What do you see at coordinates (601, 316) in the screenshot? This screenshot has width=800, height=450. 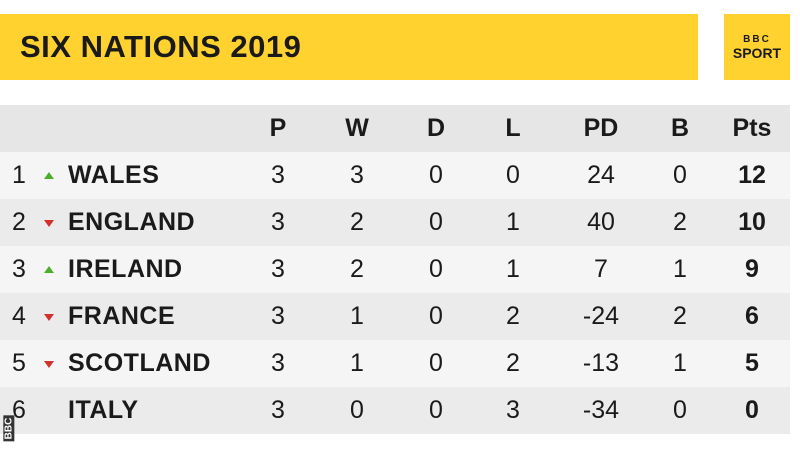 I see `stat: -24` at bounding box center [601, 316].